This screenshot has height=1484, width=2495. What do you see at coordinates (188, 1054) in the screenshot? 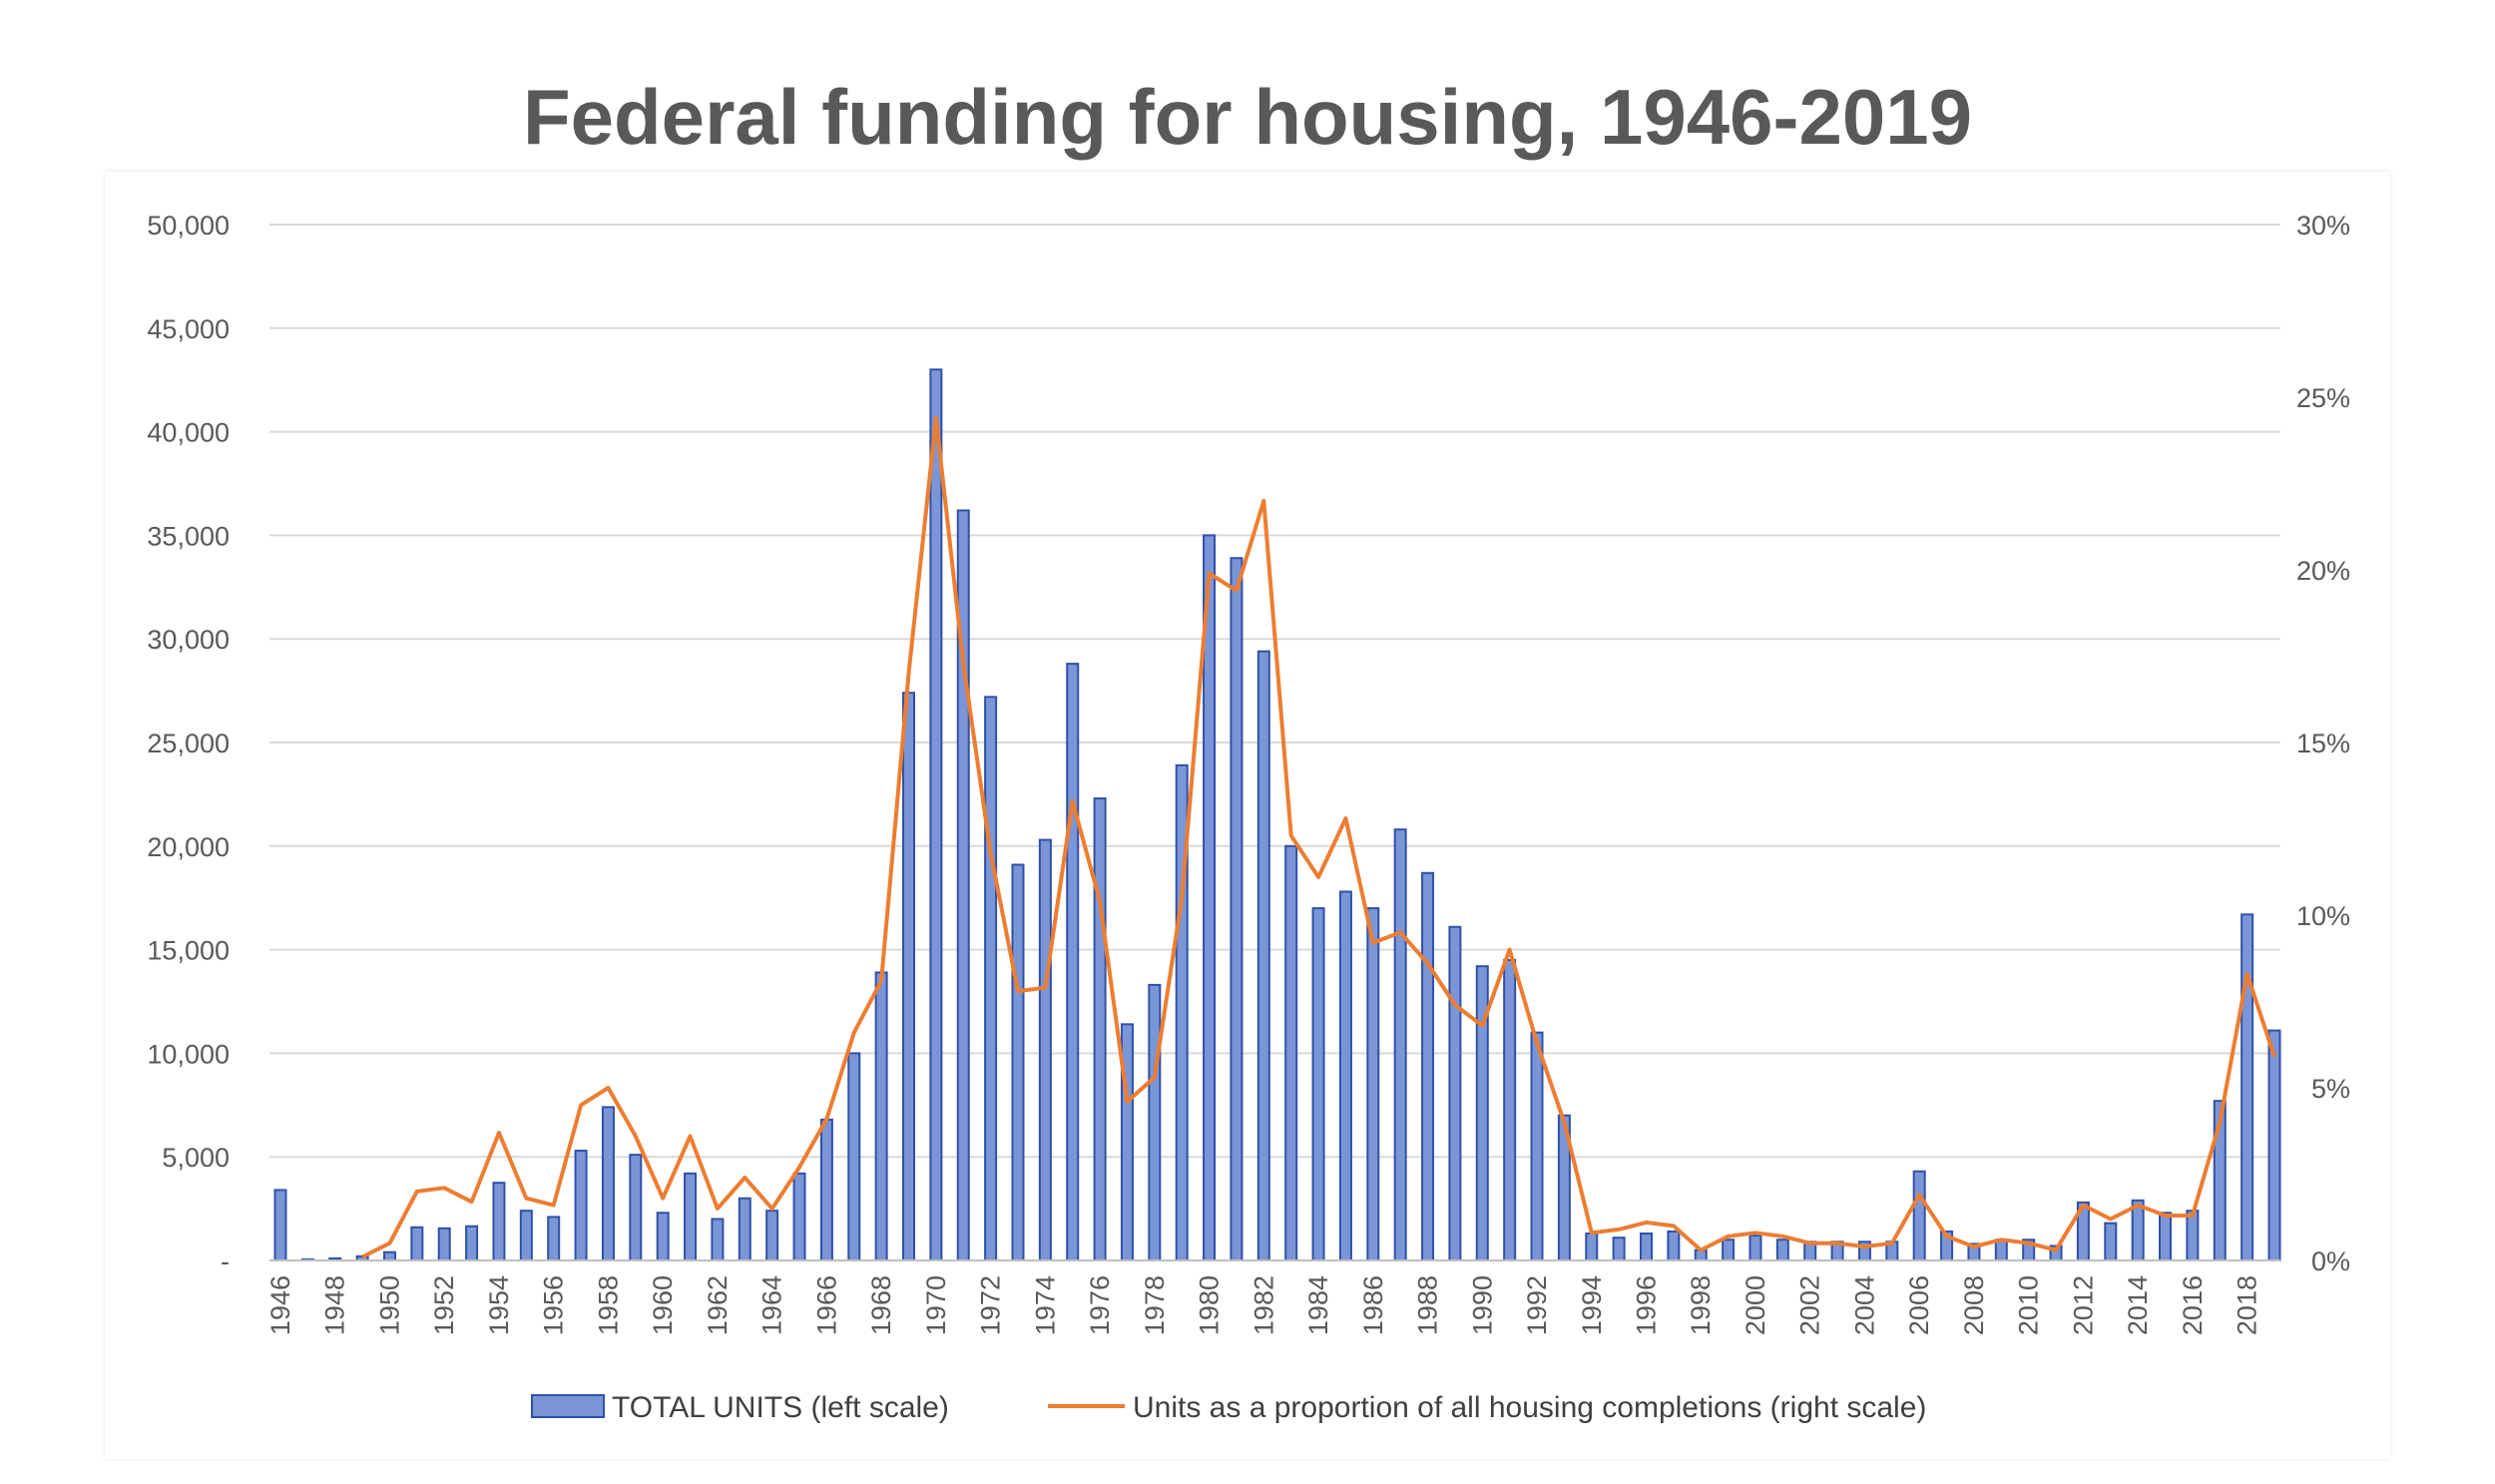
I see `left-tick-label: 10,000` at bounding box center [188, 1054].